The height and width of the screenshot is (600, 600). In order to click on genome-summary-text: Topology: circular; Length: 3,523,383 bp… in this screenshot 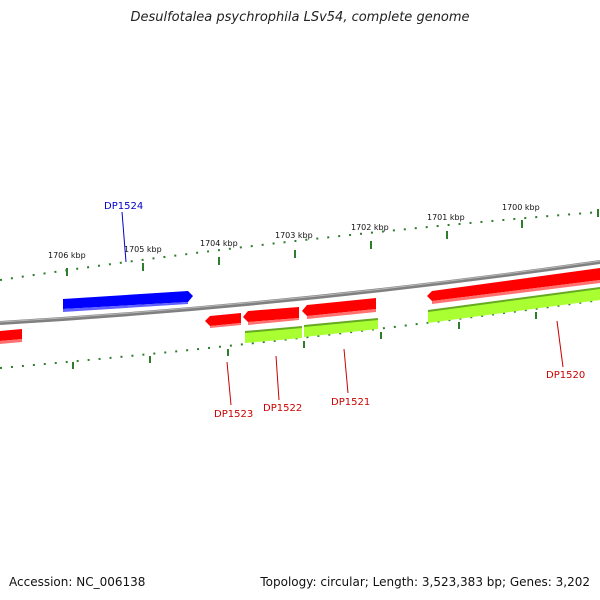, I will do `click(425, 582)`.